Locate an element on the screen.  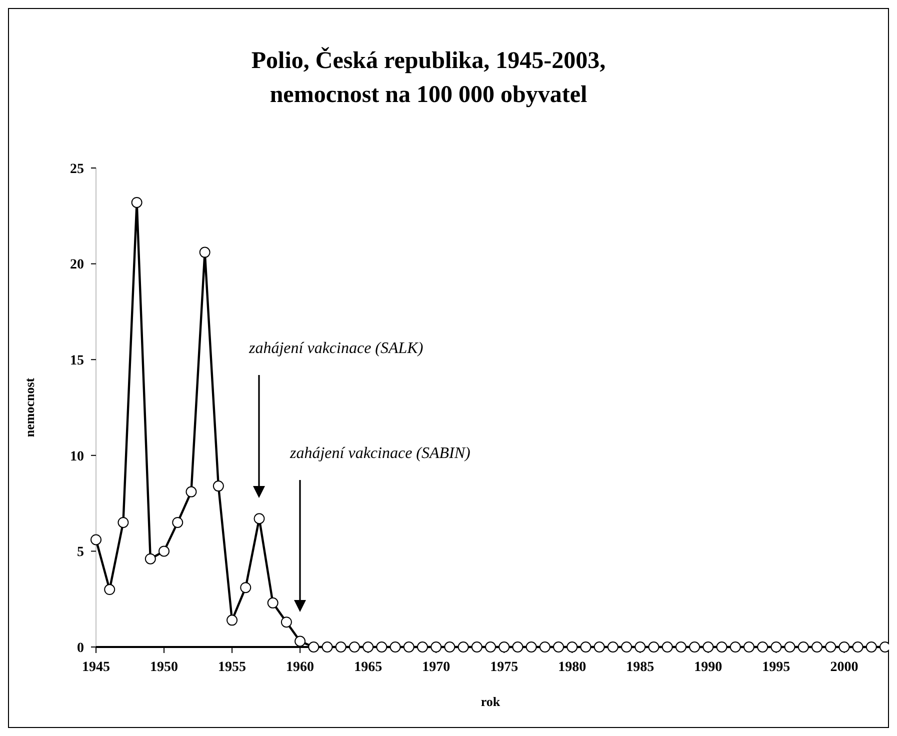
y-tick-label: 20 is located at coordinates (77, 265).